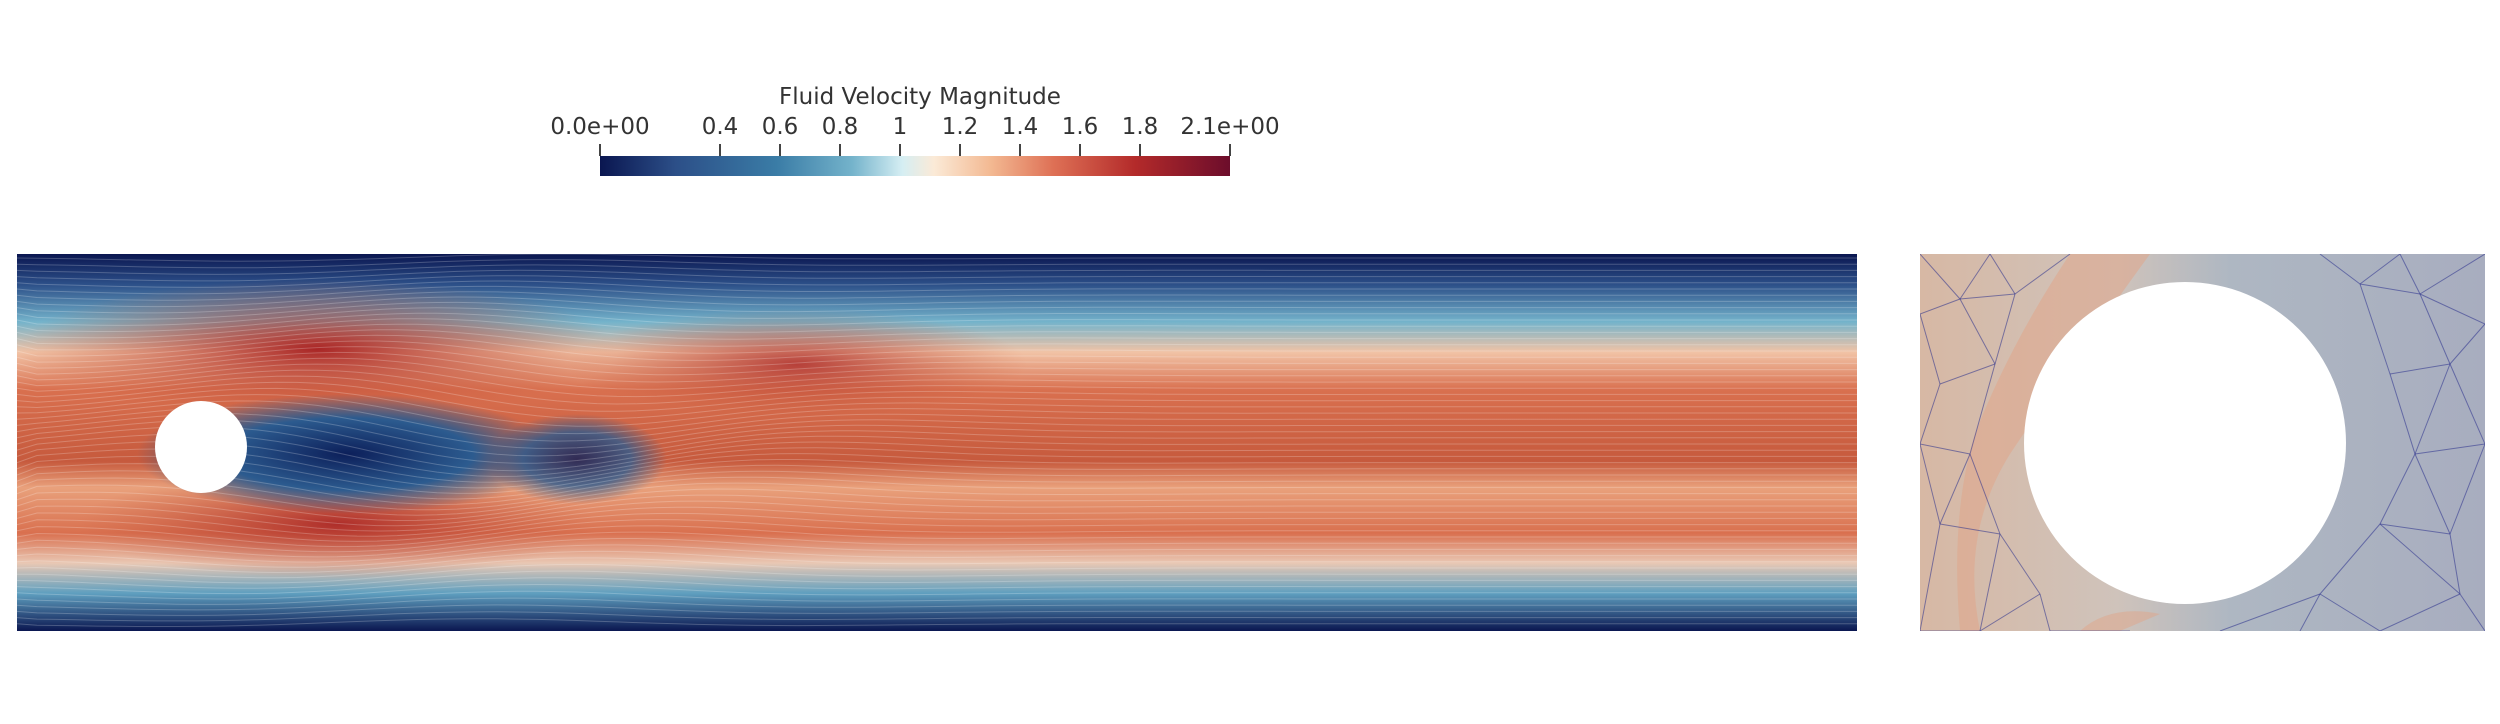 The image size is (2500, 724). I want to click on colorbar-tick-label: 1.4, so click(1020, 127).